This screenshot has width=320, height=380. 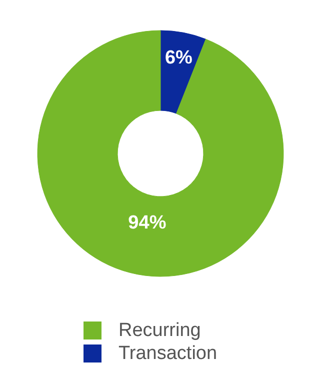 What do you see at coordinates (168, 353) in the screenshot?
I see `legend-label: Transaction` at bounding box center [168, 353].